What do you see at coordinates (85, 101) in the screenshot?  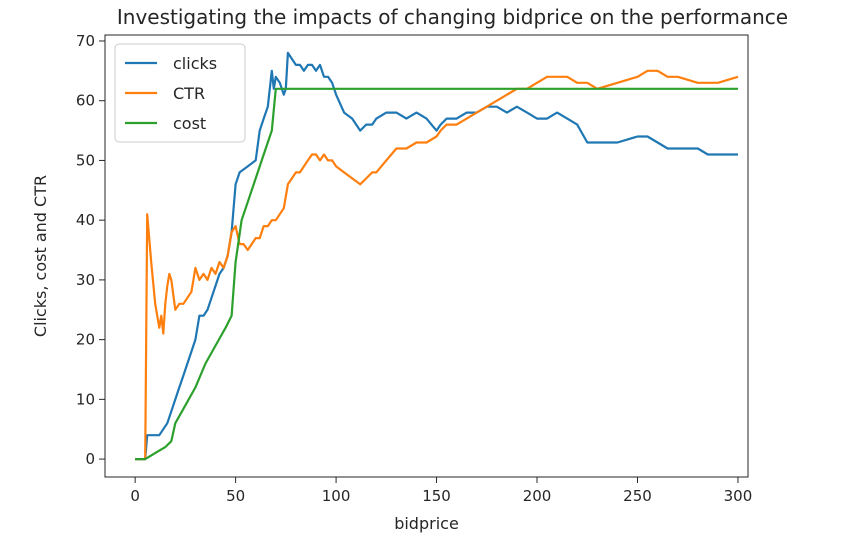 I see `y-tick-label: 60` at bounding box center [85, 101].